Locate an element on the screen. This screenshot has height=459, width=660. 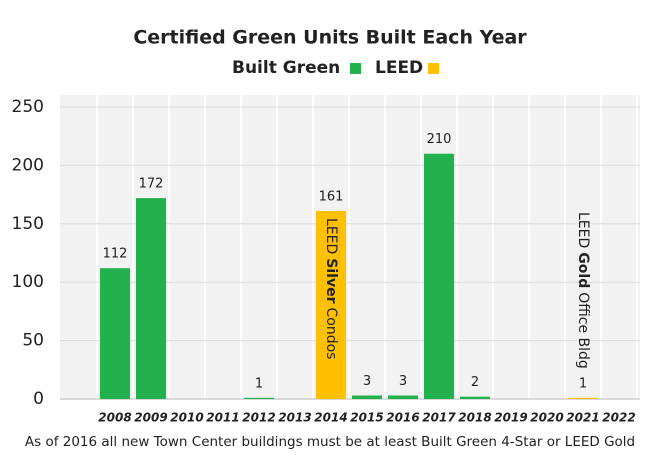
value-label: 172 is located at coordinates (151, 184).